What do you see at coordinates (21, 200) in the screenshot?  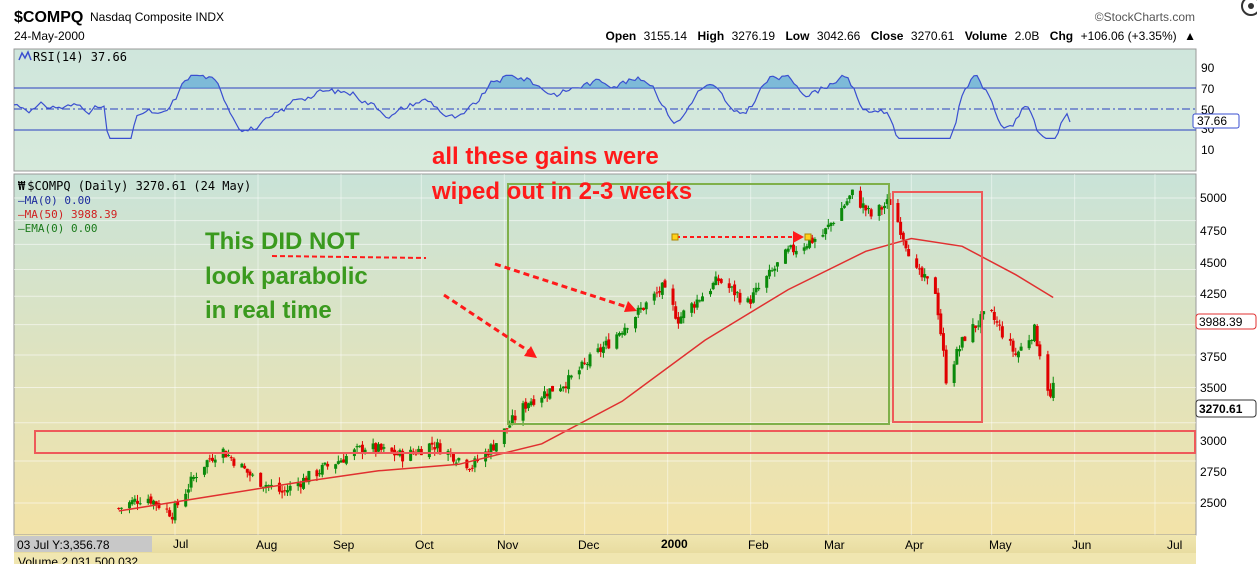 I see `ma0-swatch-icon: —` at bounding box center [21, 200].